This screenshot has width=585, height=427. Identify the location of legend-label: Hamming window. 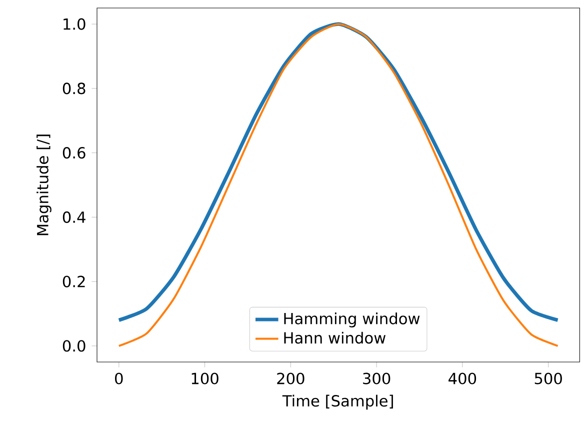
(352, 320).